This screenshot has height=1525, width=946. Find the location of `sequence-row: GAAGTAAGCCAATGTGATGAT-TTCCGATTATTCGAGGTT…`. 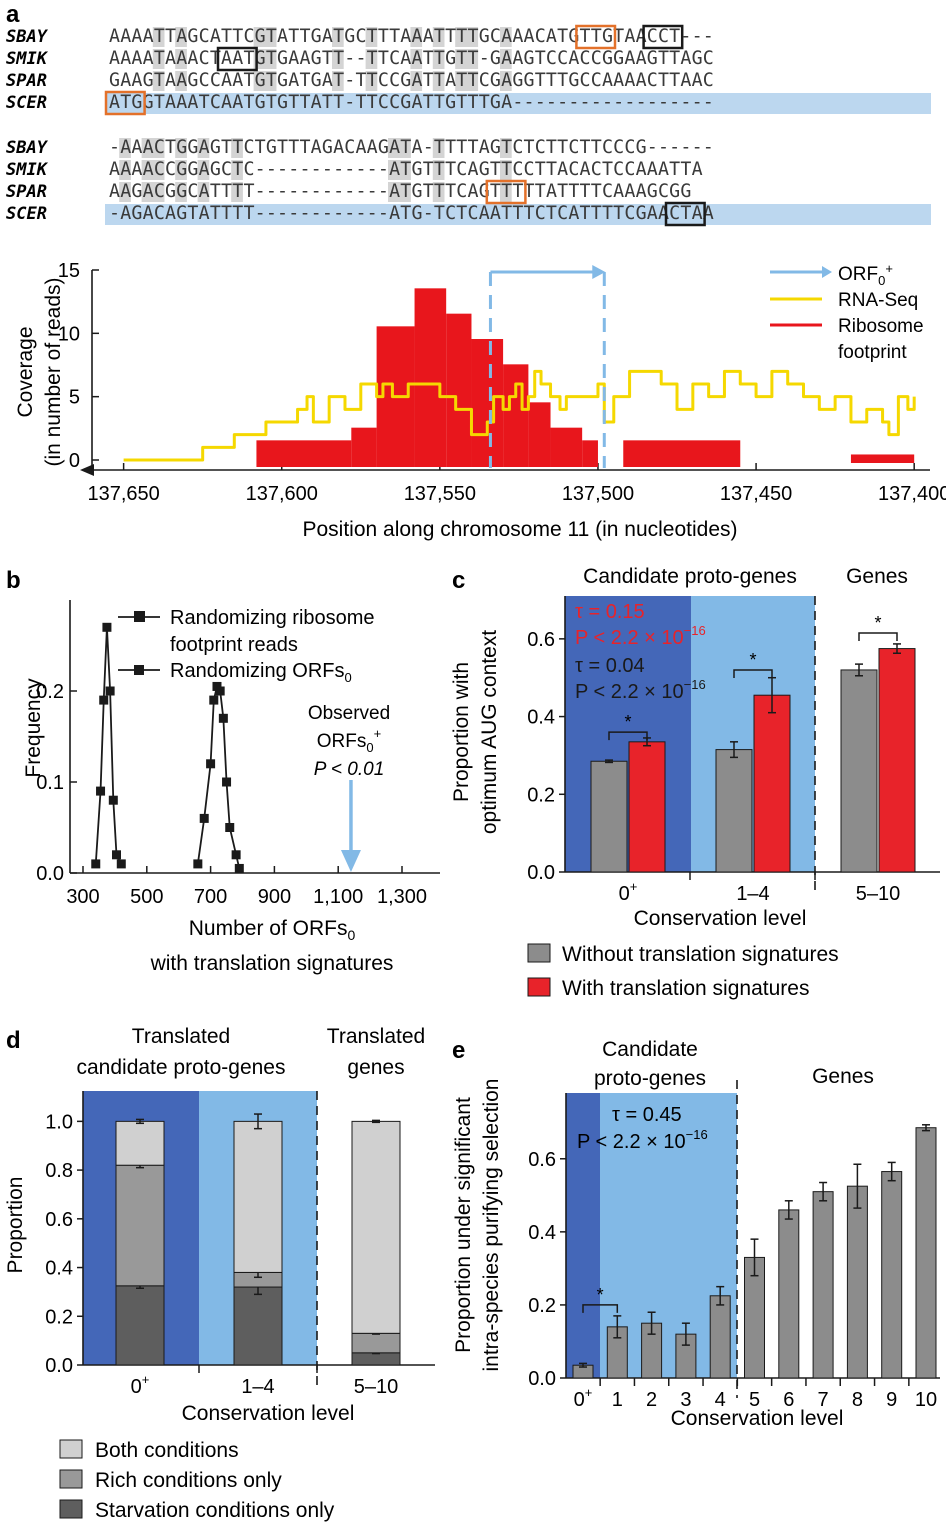

sequence-row: GAAGTAAGCCAATGTGATGAT-TTCCGATTATTCGAGGTT… is located at coordinates (411, 80).